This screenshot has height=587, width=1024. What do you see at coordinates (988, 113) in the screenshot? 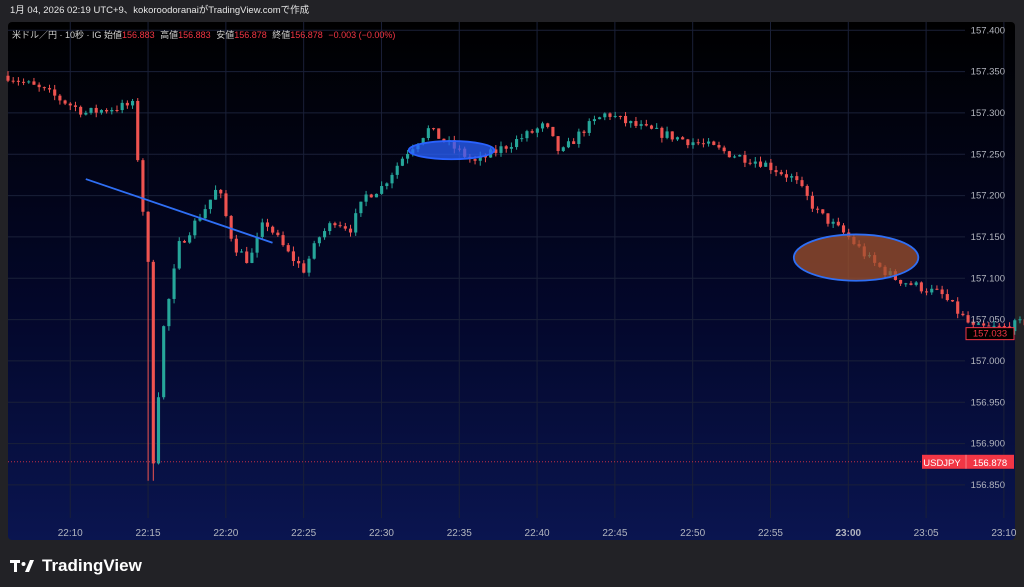
I see `y-tick-label: 157.300` at bounding box center [988, 113].